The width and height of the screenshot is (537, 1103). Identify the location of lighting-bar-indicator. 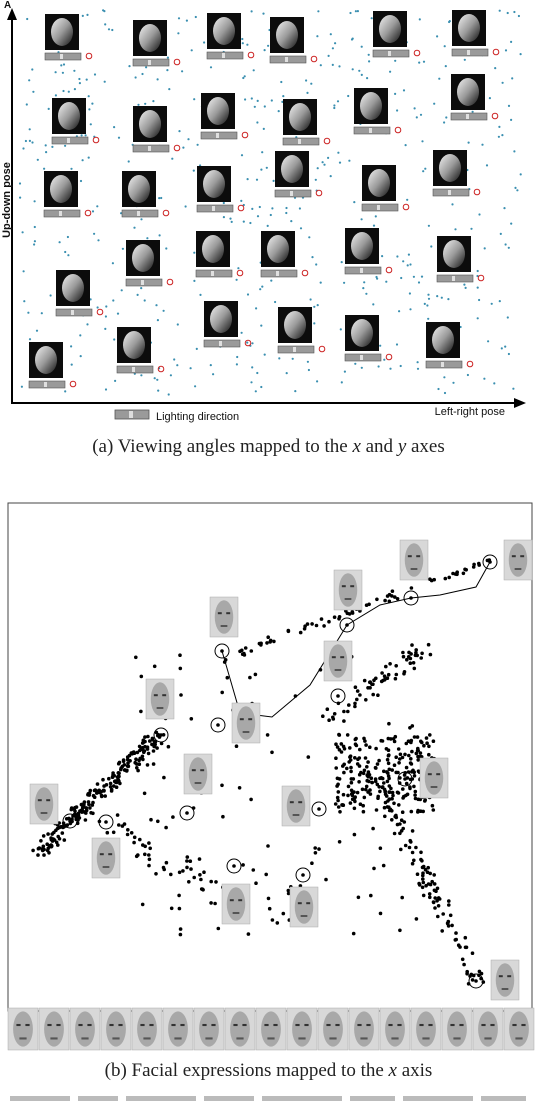
(361, 270).